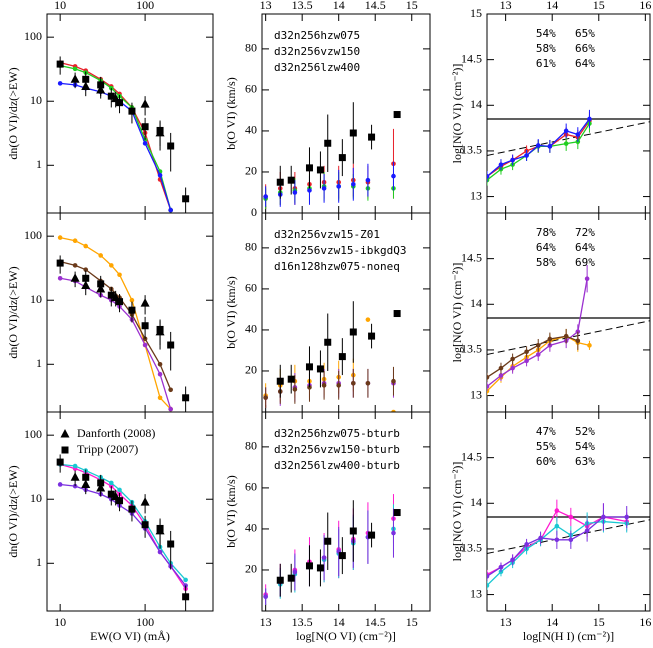 The height and width of the screenshot is (648, 653). I want to click on y-tick-label: 40, so click(251, 329).